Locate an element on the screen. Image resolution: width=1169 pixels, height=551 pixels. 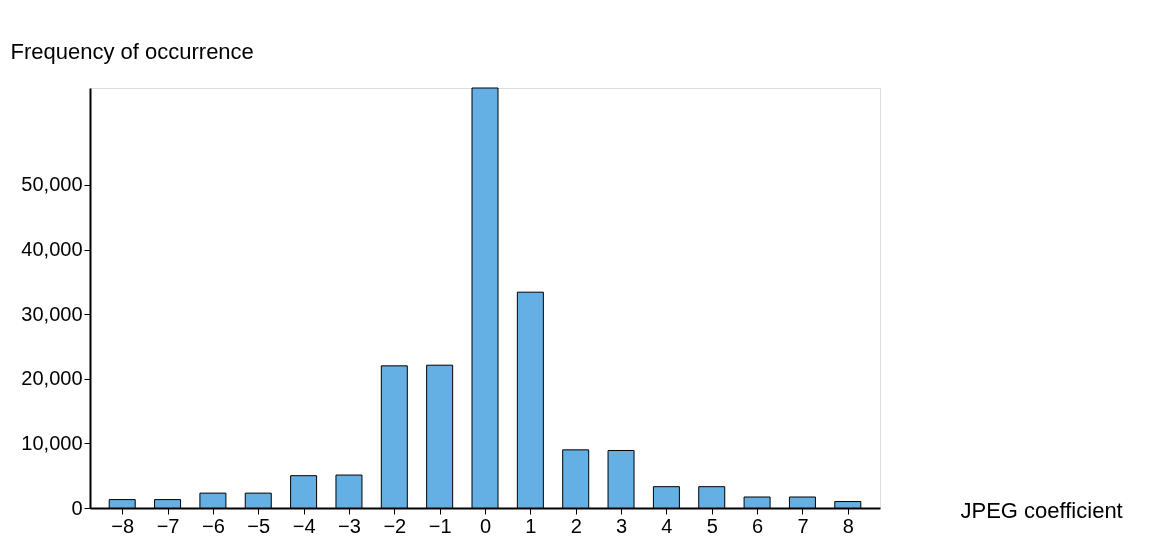
x-tick-label: 1 is located at coordinates (531, 525).